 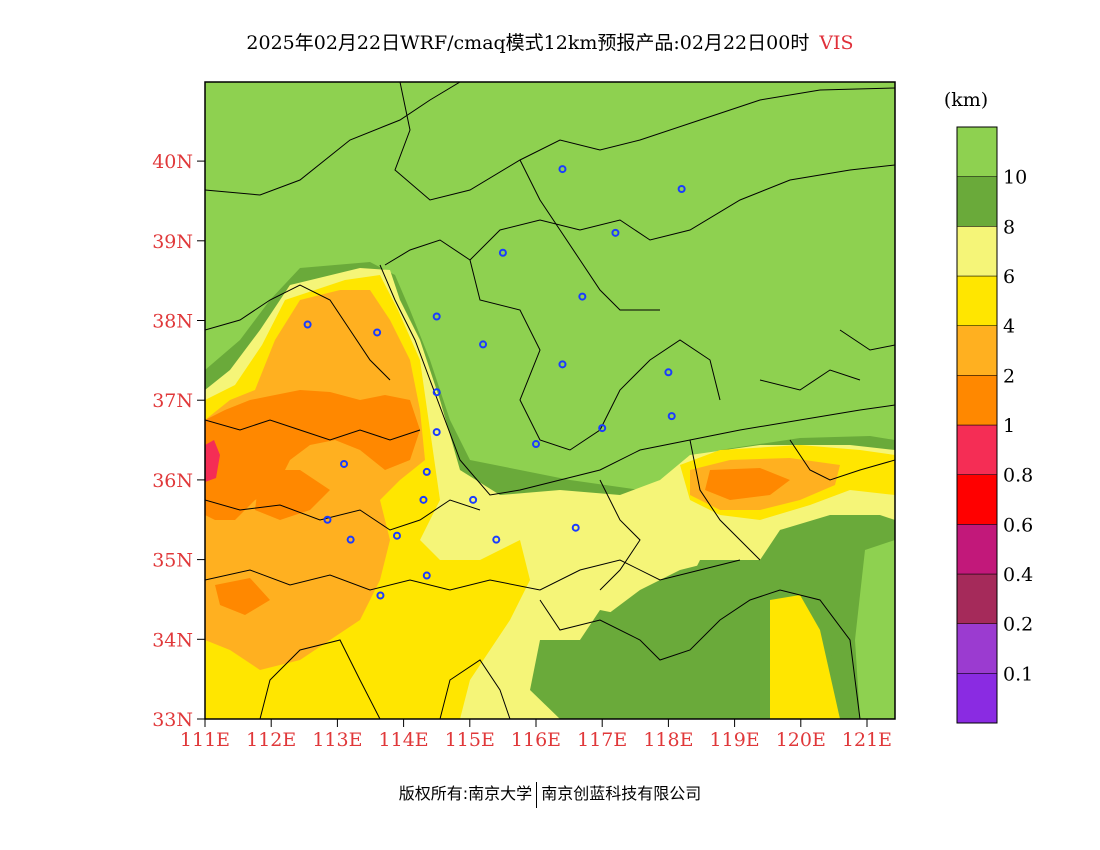 I want to click on lon-tick-label: 118E, so click(x=668, y=740).